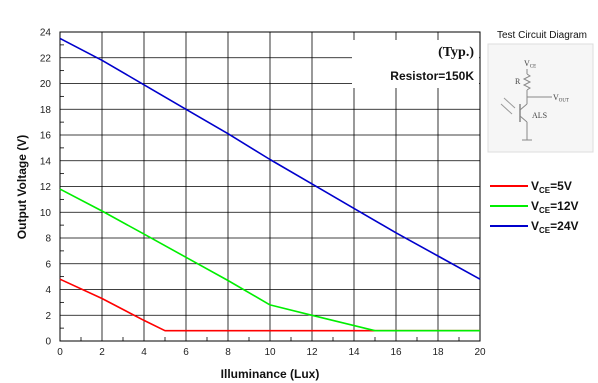 The height and width of the screenshot is (383, 598). What do you see at coordinates (354, 352) in the screenshot?
I see `x-tick-label: 14` at bounding box center [354, 352].